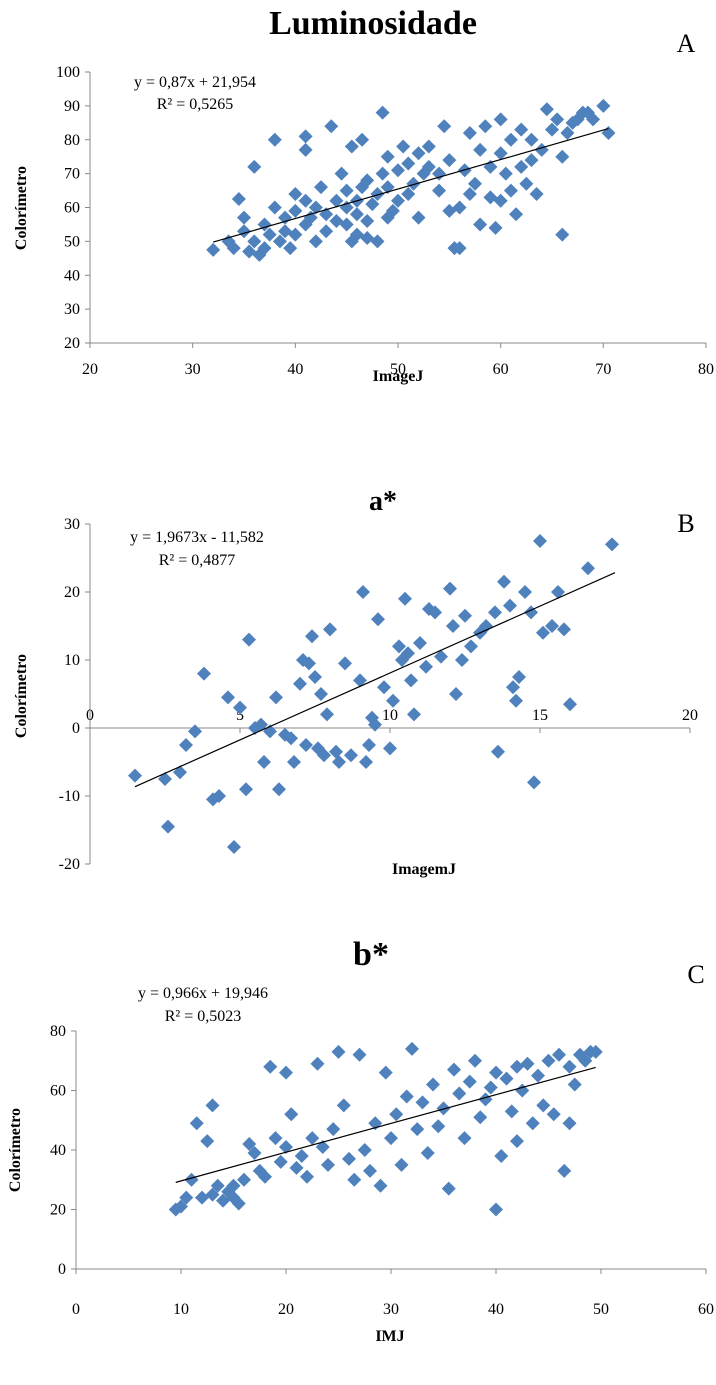  I want to click on y-tick-label: 70, so click(72, 174).